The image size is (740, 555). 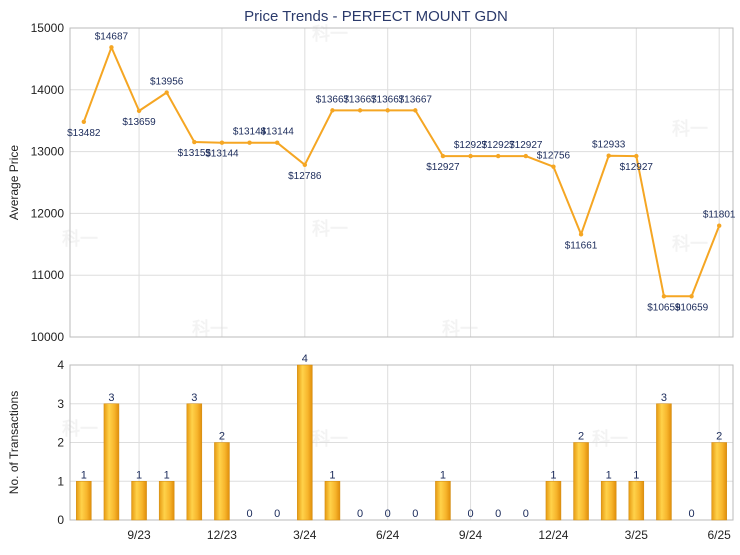 What do you see at coordinates (167, 82) in the screenshot?
I see `price-data-label: $13956` at bounding box center [167, 82].